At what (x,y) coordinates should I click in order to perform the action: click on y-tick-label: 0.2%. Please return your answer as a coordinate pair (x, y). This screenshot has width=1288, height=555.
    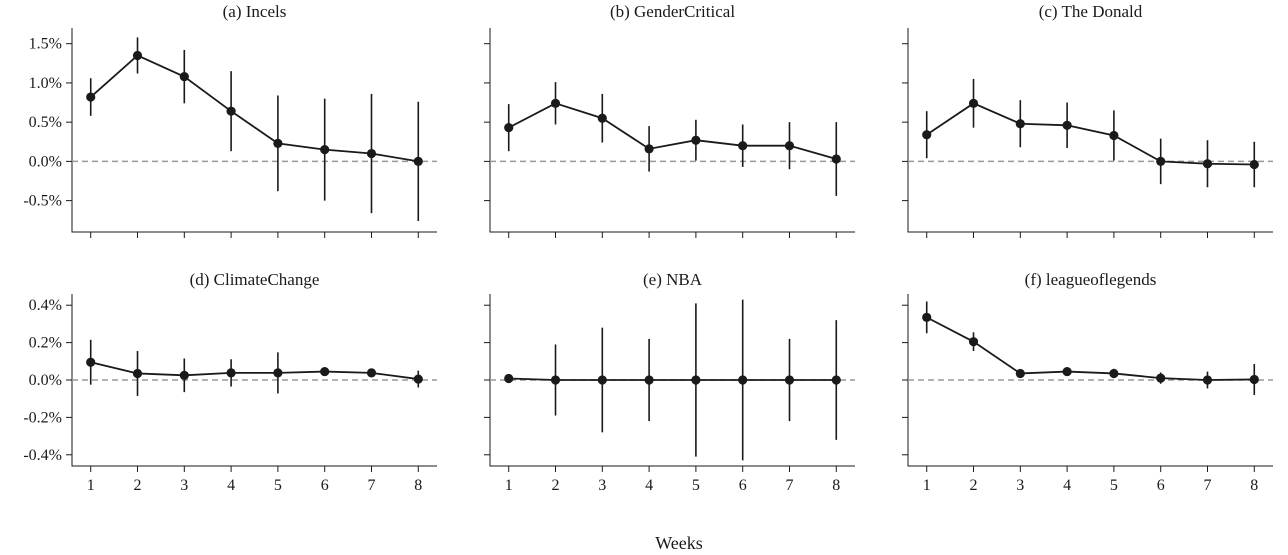
    Looking at the image, I should click on (45, 343).